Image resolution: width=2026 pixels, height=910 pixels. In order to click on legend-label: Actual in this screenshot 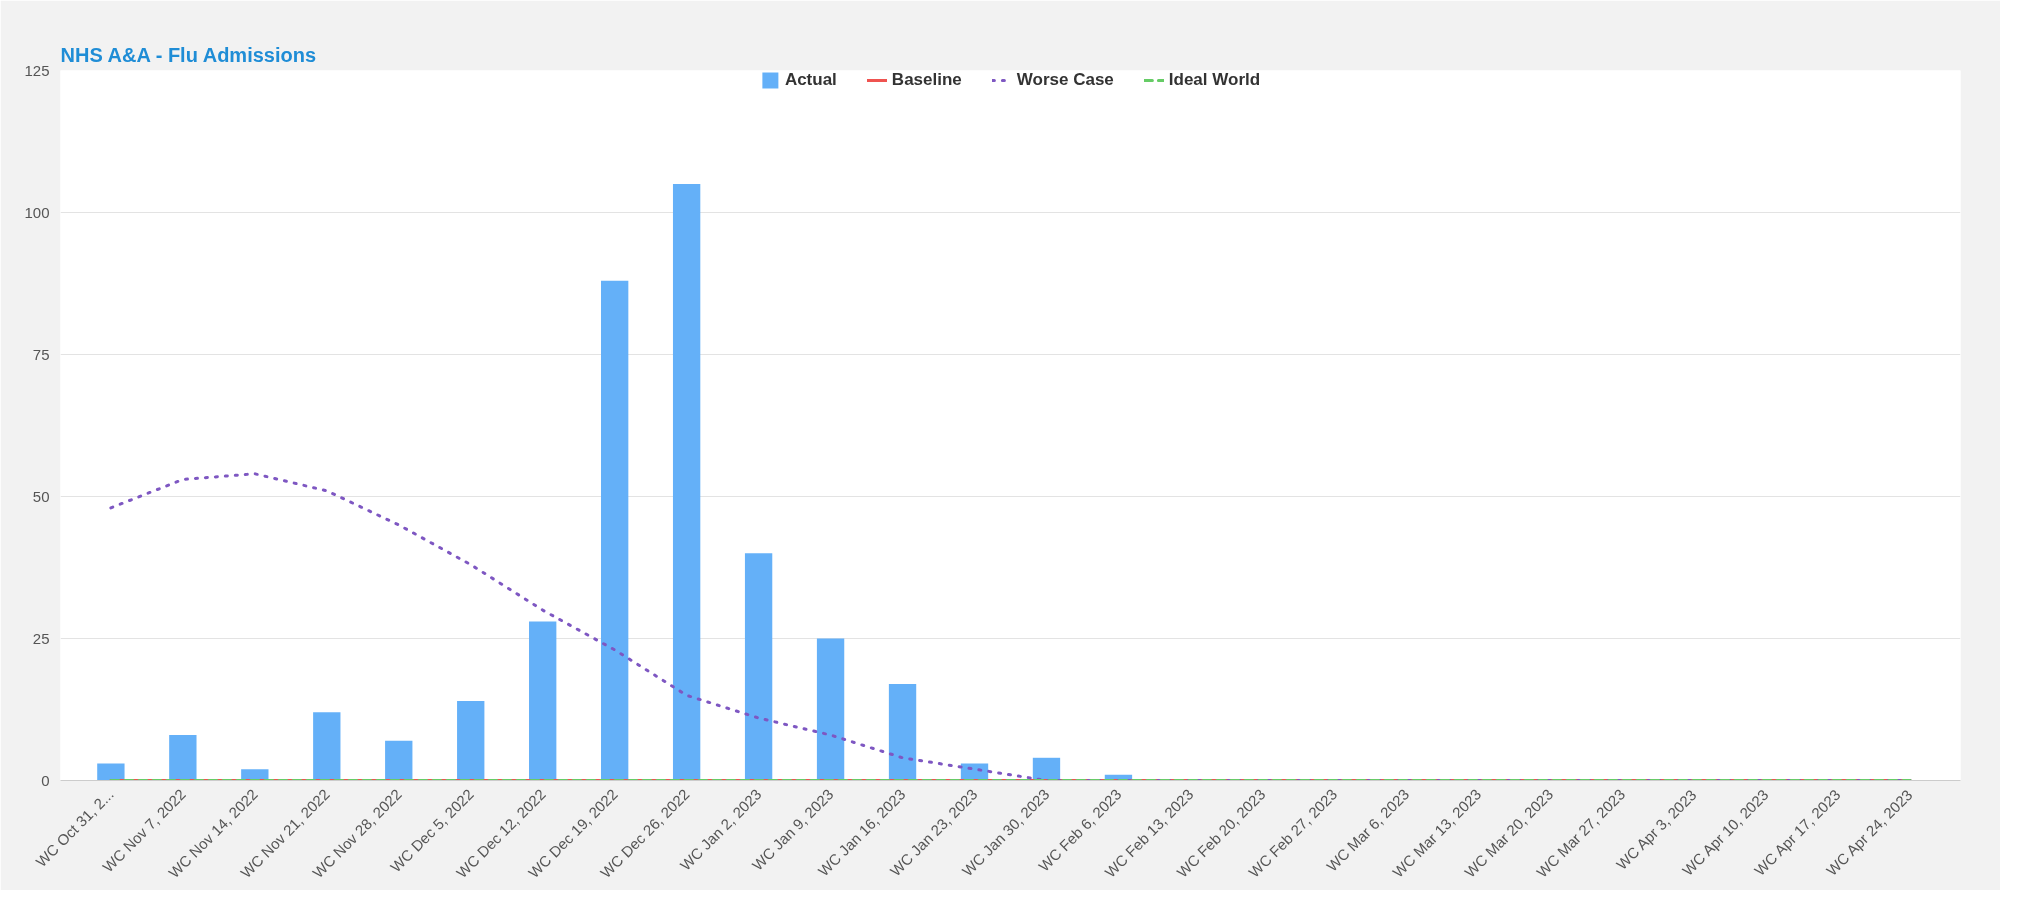, I will do `click(810, 80)`.